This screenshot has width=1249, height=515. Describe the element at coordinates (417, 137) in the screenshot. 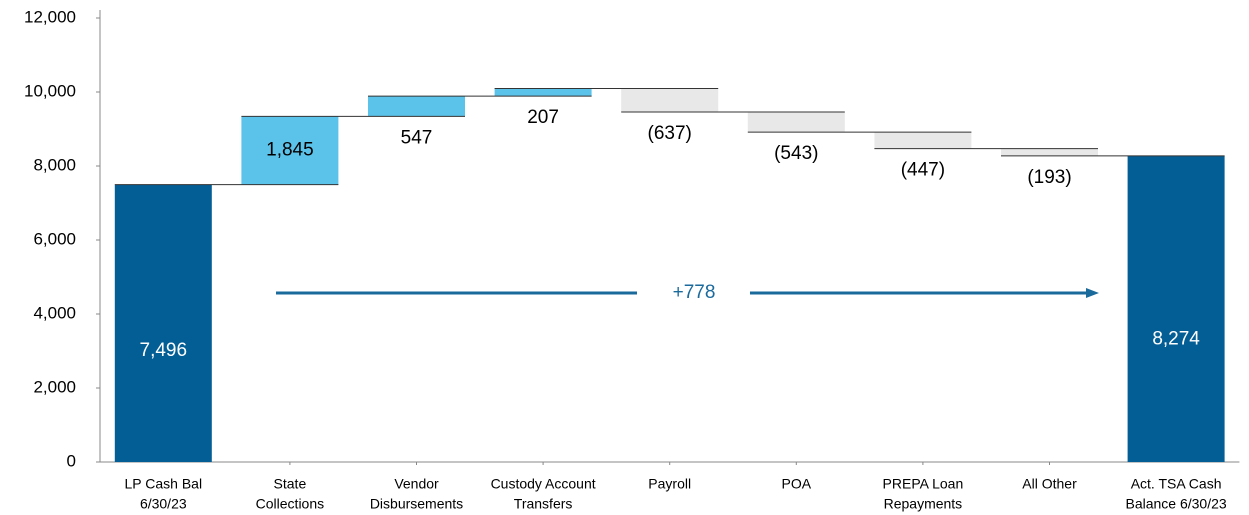

I see `value-label: 547` at that location.